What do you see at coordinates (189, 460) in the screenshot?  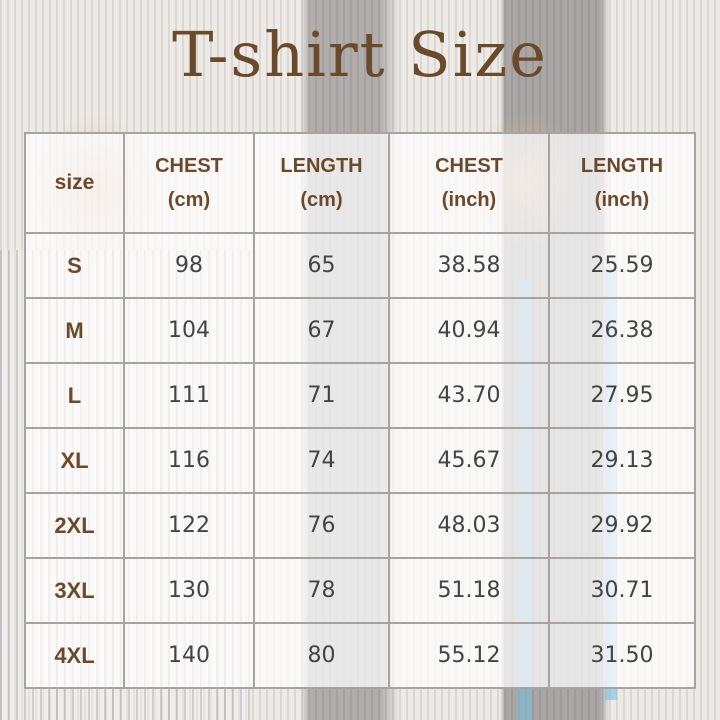 I see `cell-chest-cm: 116` at bounding box center [189, 460].